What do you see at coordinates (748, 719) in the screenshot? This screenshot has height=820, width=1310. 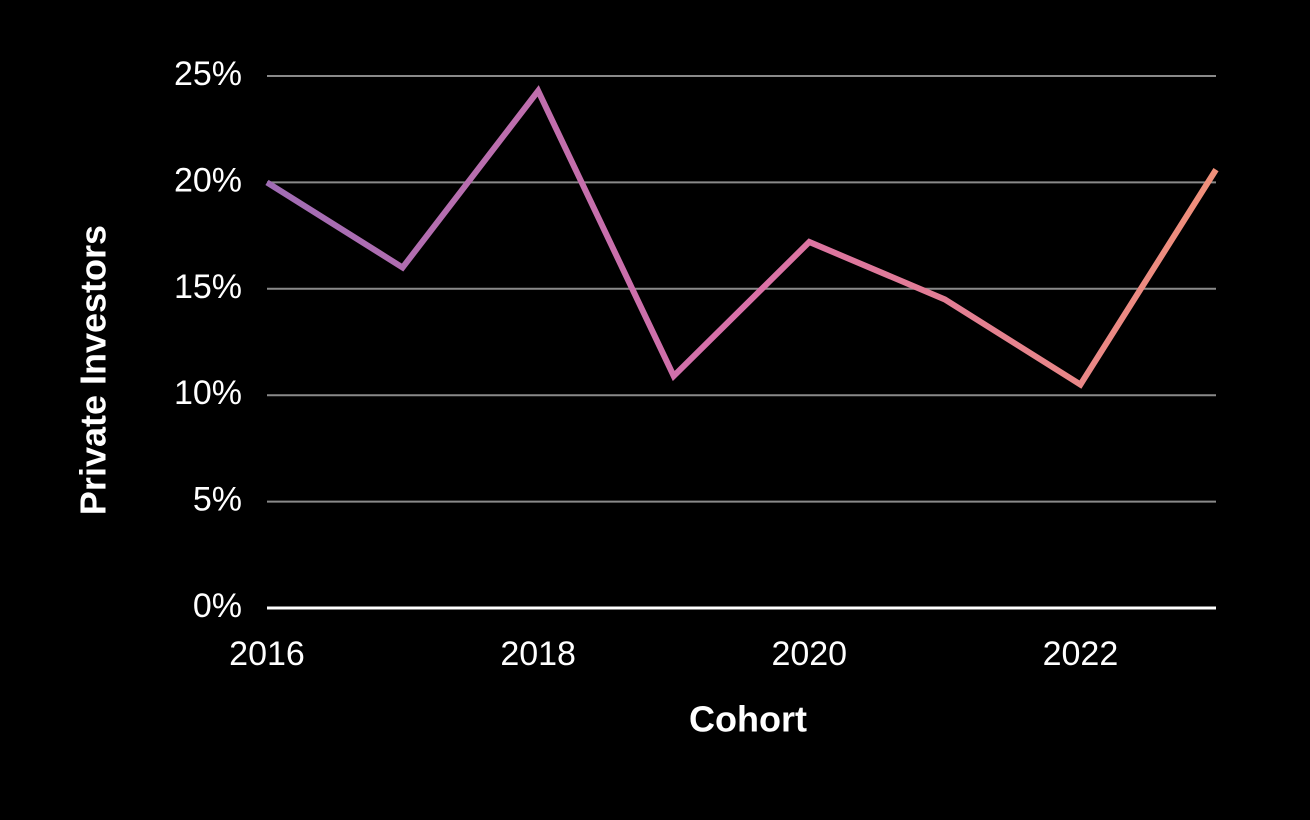 I see `x-axis-title: Cohort` at bounding box center [748, 719].